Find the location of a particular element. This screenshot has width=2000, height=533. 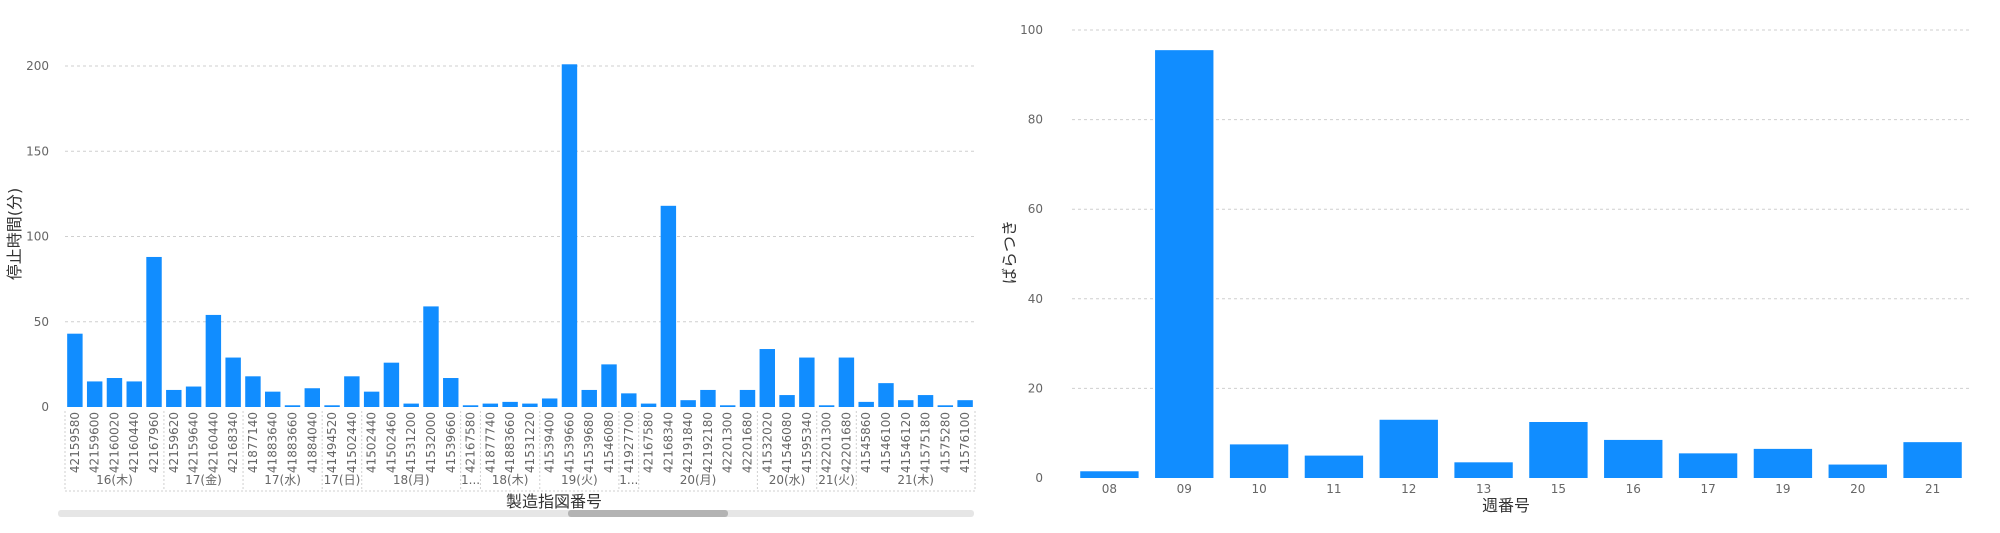

chart1-group-label: 20(水) is located at coordinates (787, 480).